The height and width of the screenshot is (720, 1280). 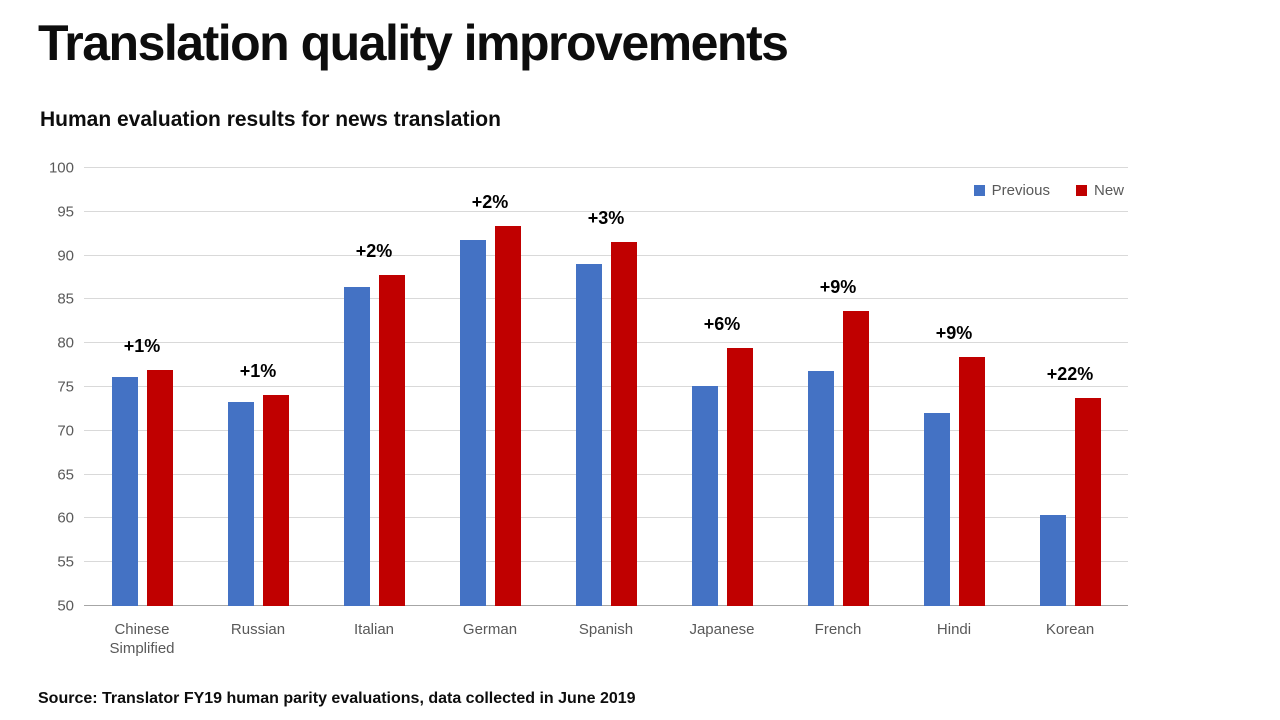 I want to click on legend-item-new: New, so click(x=1099, y=190).